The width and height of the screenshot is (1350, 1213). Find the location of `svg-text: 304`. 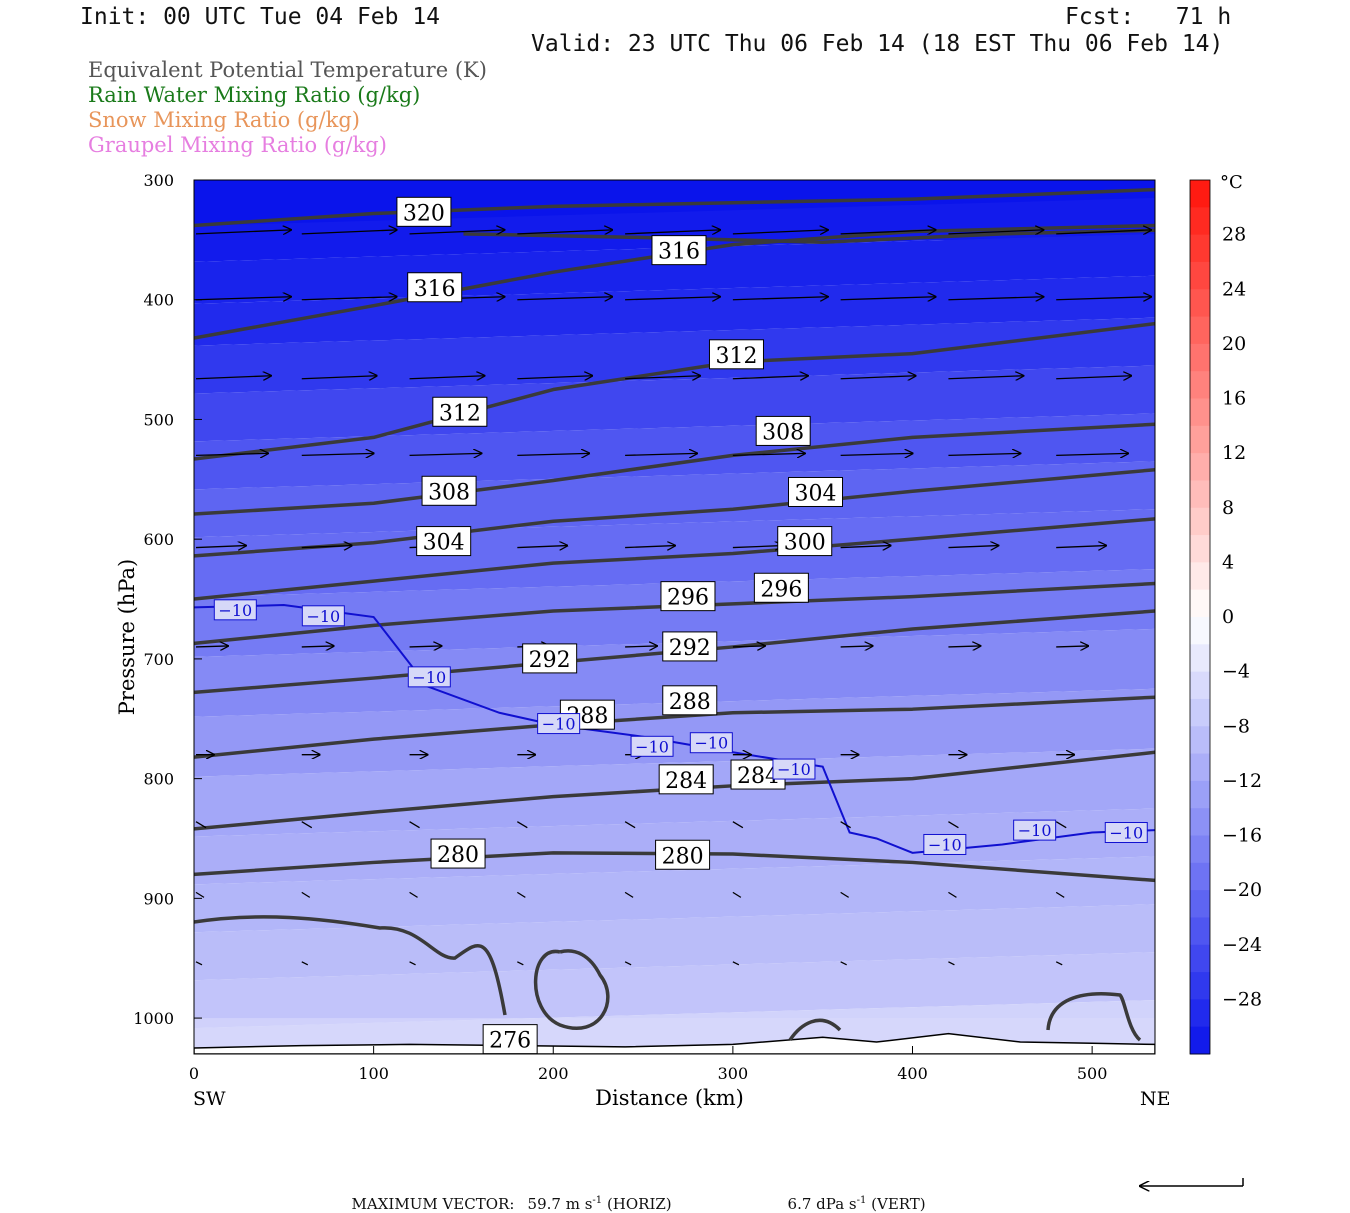

svg-text: 304 is located at coordinates (444, 543).